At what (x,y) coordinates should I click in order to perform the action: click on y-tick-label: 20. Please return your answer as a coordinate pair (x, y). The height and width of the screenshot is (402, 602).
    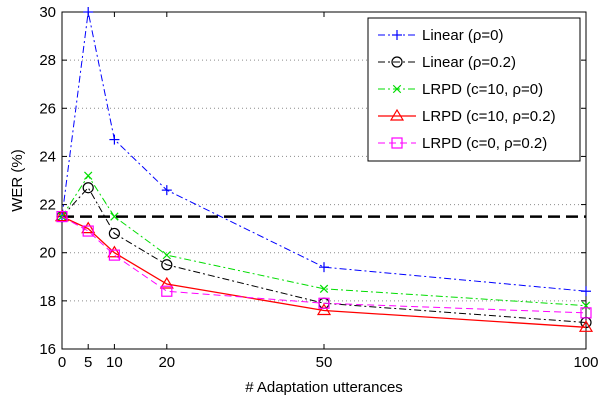
    Looking at the image, I should click on (47, 253).